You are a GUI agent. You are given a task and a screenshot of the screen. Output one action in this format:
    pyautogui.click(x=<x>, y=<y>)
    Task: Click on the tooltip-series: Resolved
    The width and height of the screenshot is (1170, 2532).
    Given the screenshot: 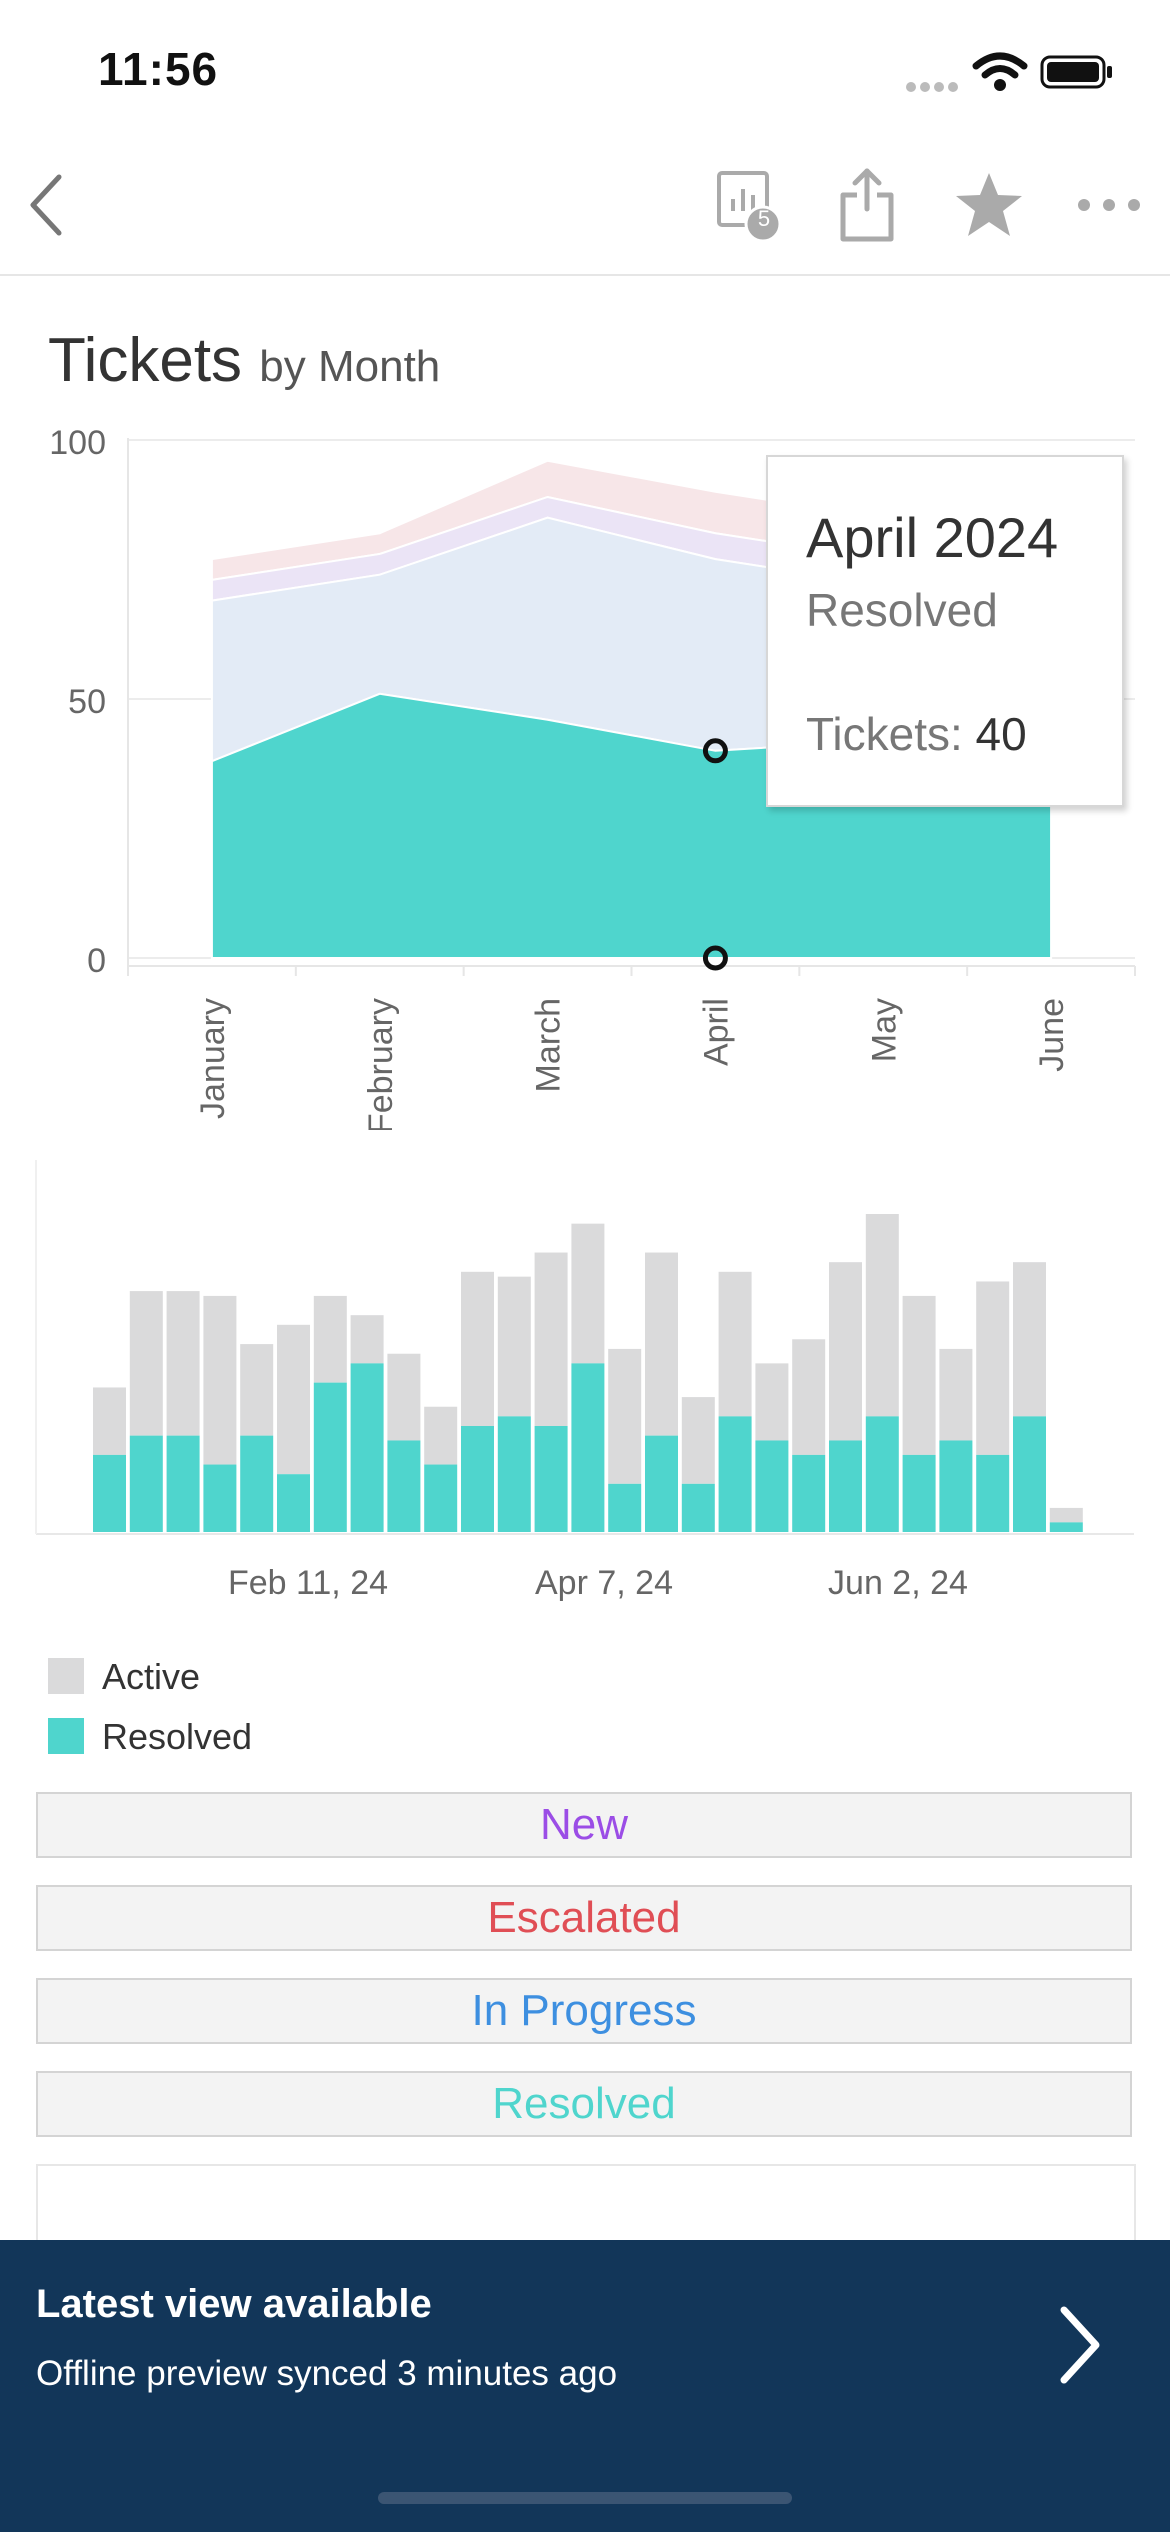 What is the action you would take?
    pyautogui.click(x=902, y=610)
    